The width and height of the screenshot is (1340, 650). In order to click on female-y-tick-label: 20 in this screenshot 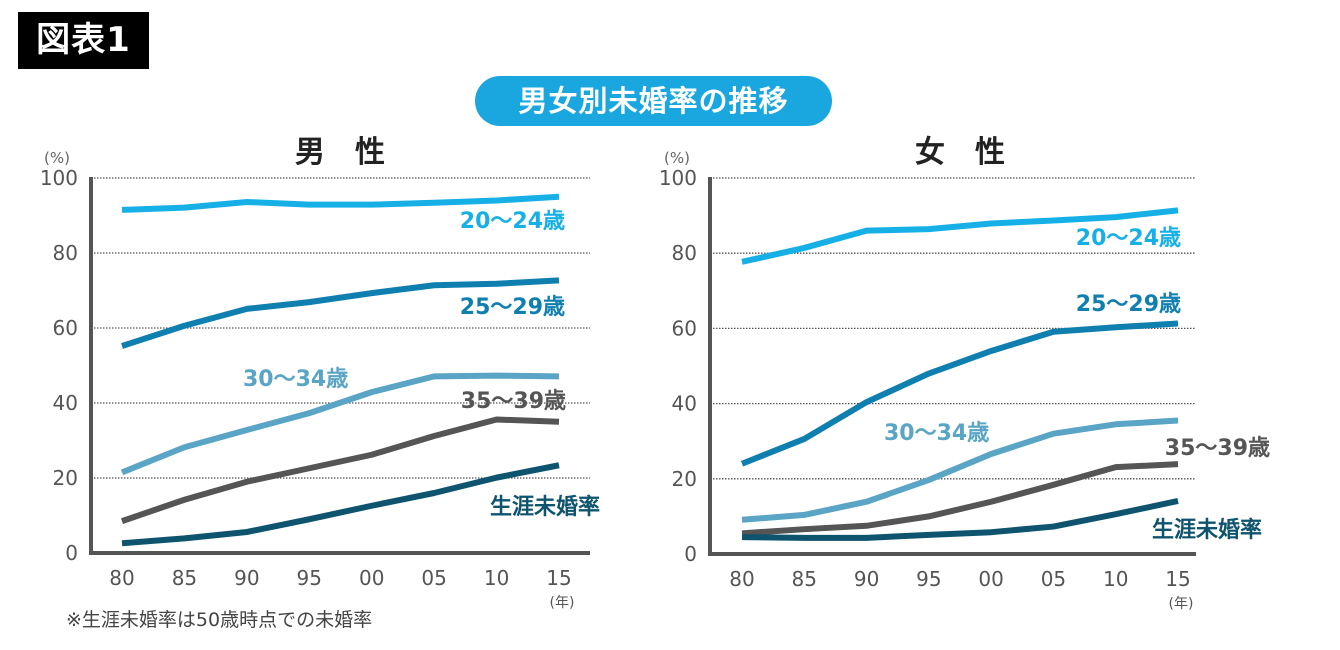, I will do `click(684, 479)`.